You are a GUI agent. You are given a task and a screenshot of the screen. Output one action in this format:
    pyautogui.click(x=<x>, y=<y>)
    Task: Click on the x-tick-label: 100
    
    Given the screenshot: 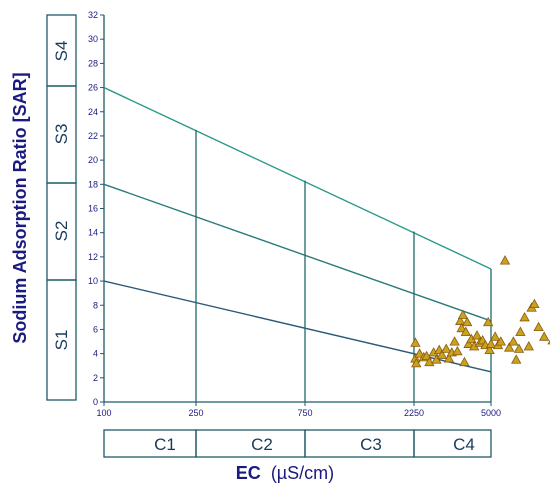 What is the action you would take?
    pyautogui.click(x=103, y=413)
    